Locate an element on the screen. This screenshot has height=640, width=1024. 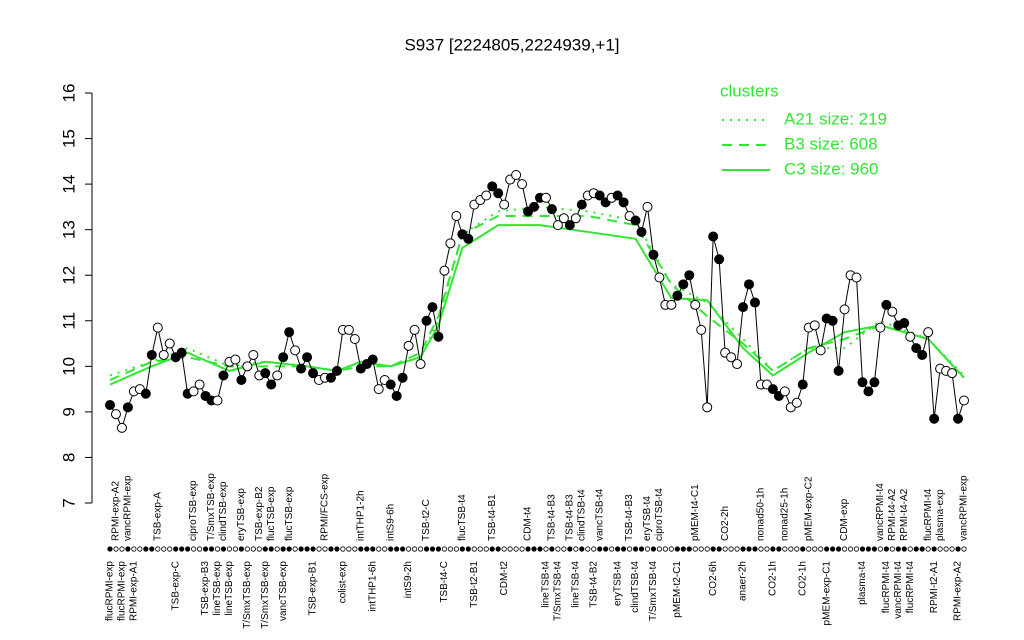
y-tick-label: 8 is located at coordinates (68, 457).